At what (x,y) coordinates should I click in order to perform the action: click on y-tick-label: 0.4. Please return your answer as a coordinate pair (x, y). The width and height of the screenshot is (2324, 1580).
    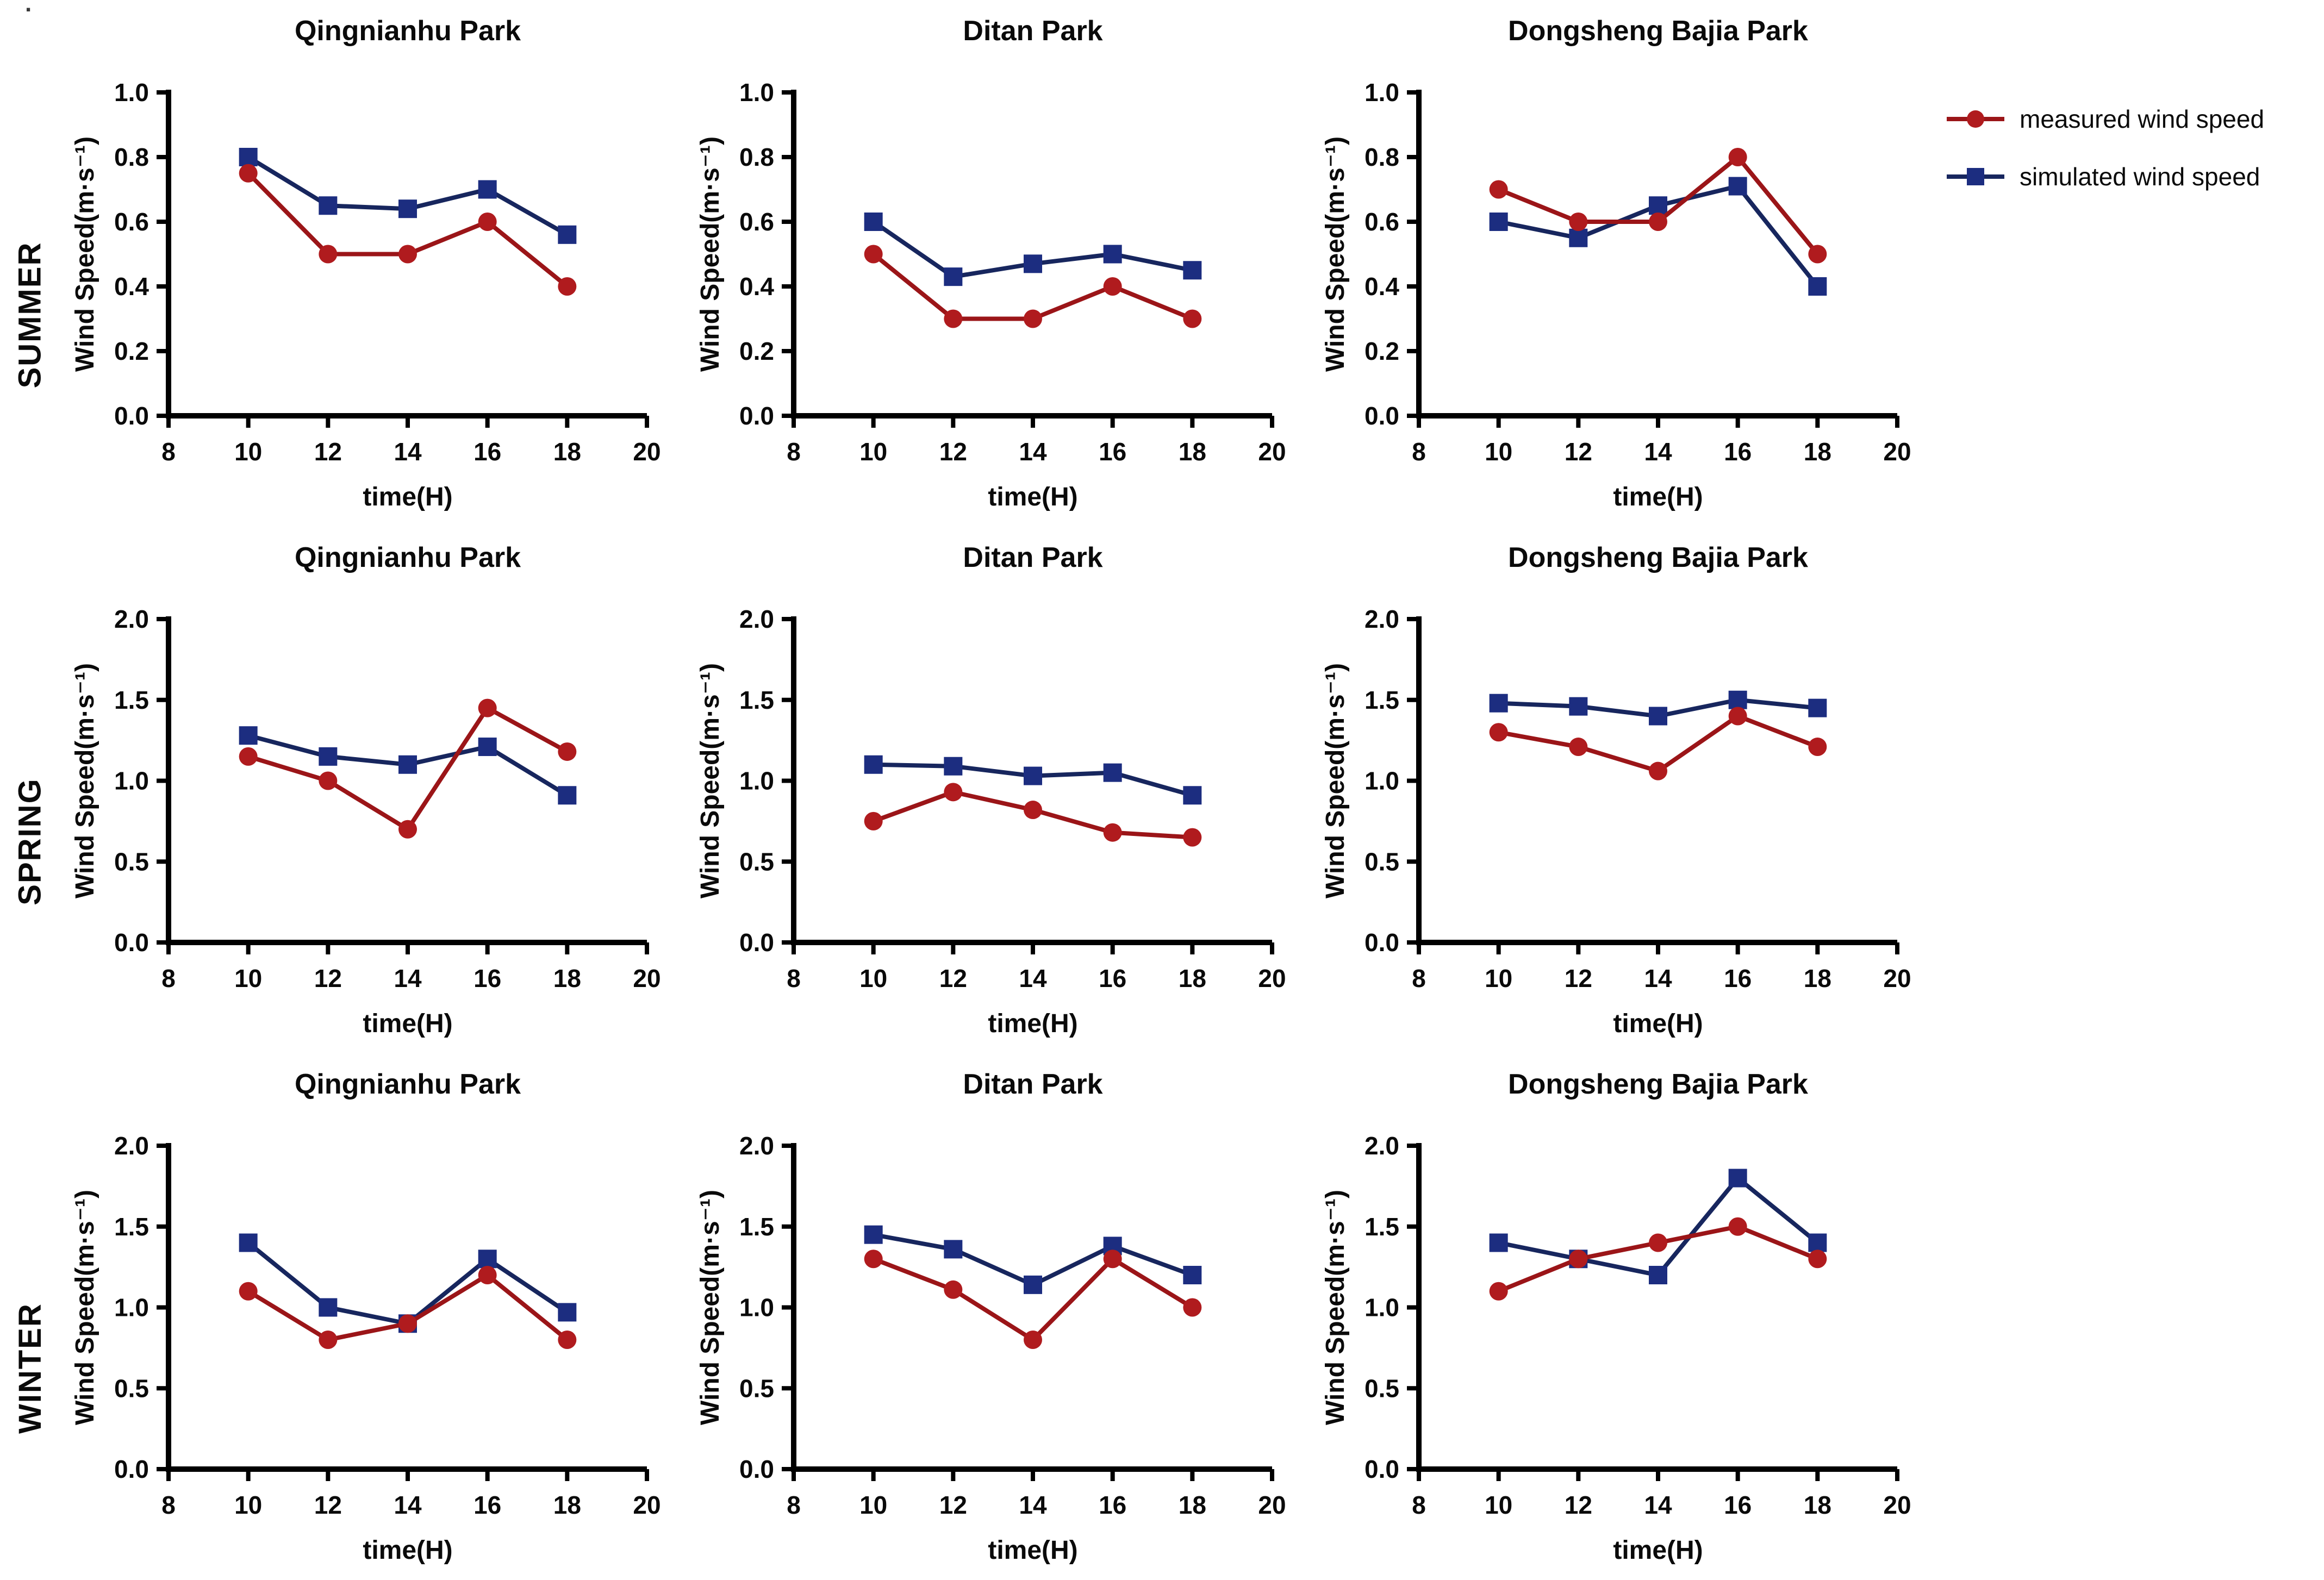
    Looking at the image, I should click on (1382, 286).